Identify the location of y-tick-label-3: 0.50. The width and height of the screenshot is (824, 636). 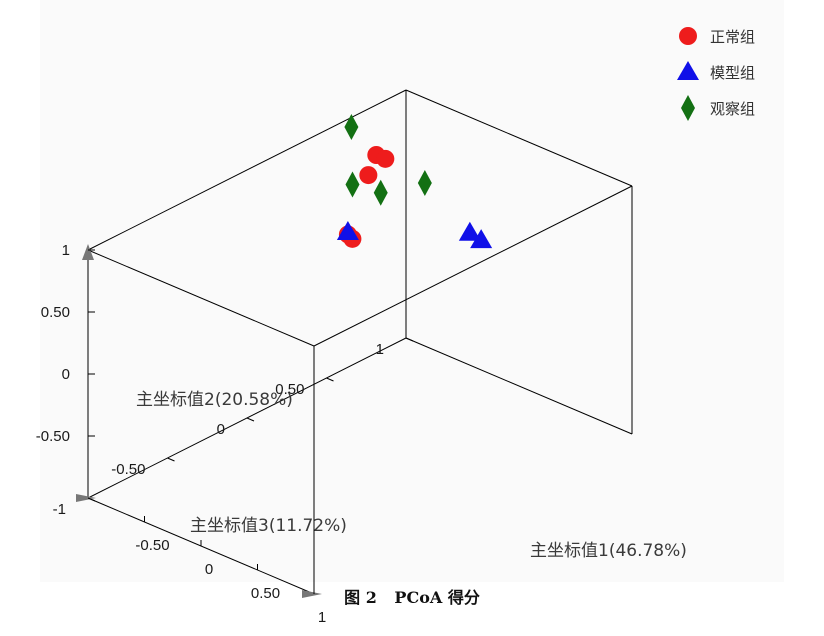
(289, 389).